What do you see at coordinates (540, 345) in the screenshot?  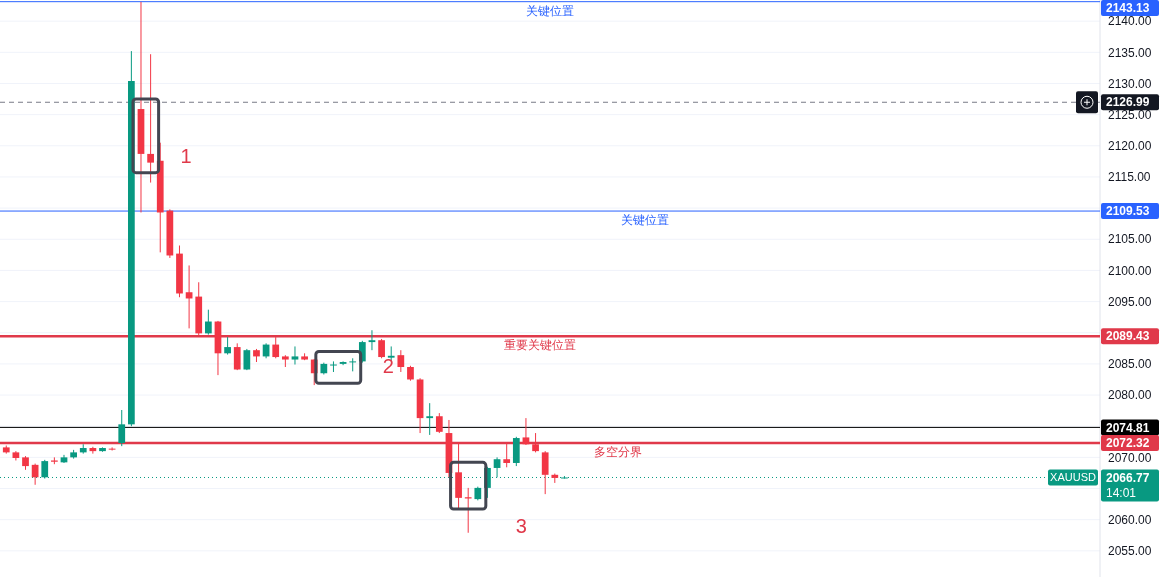 I see `ref-line-label: 重要关键位置` at bounding box center [540, 345].